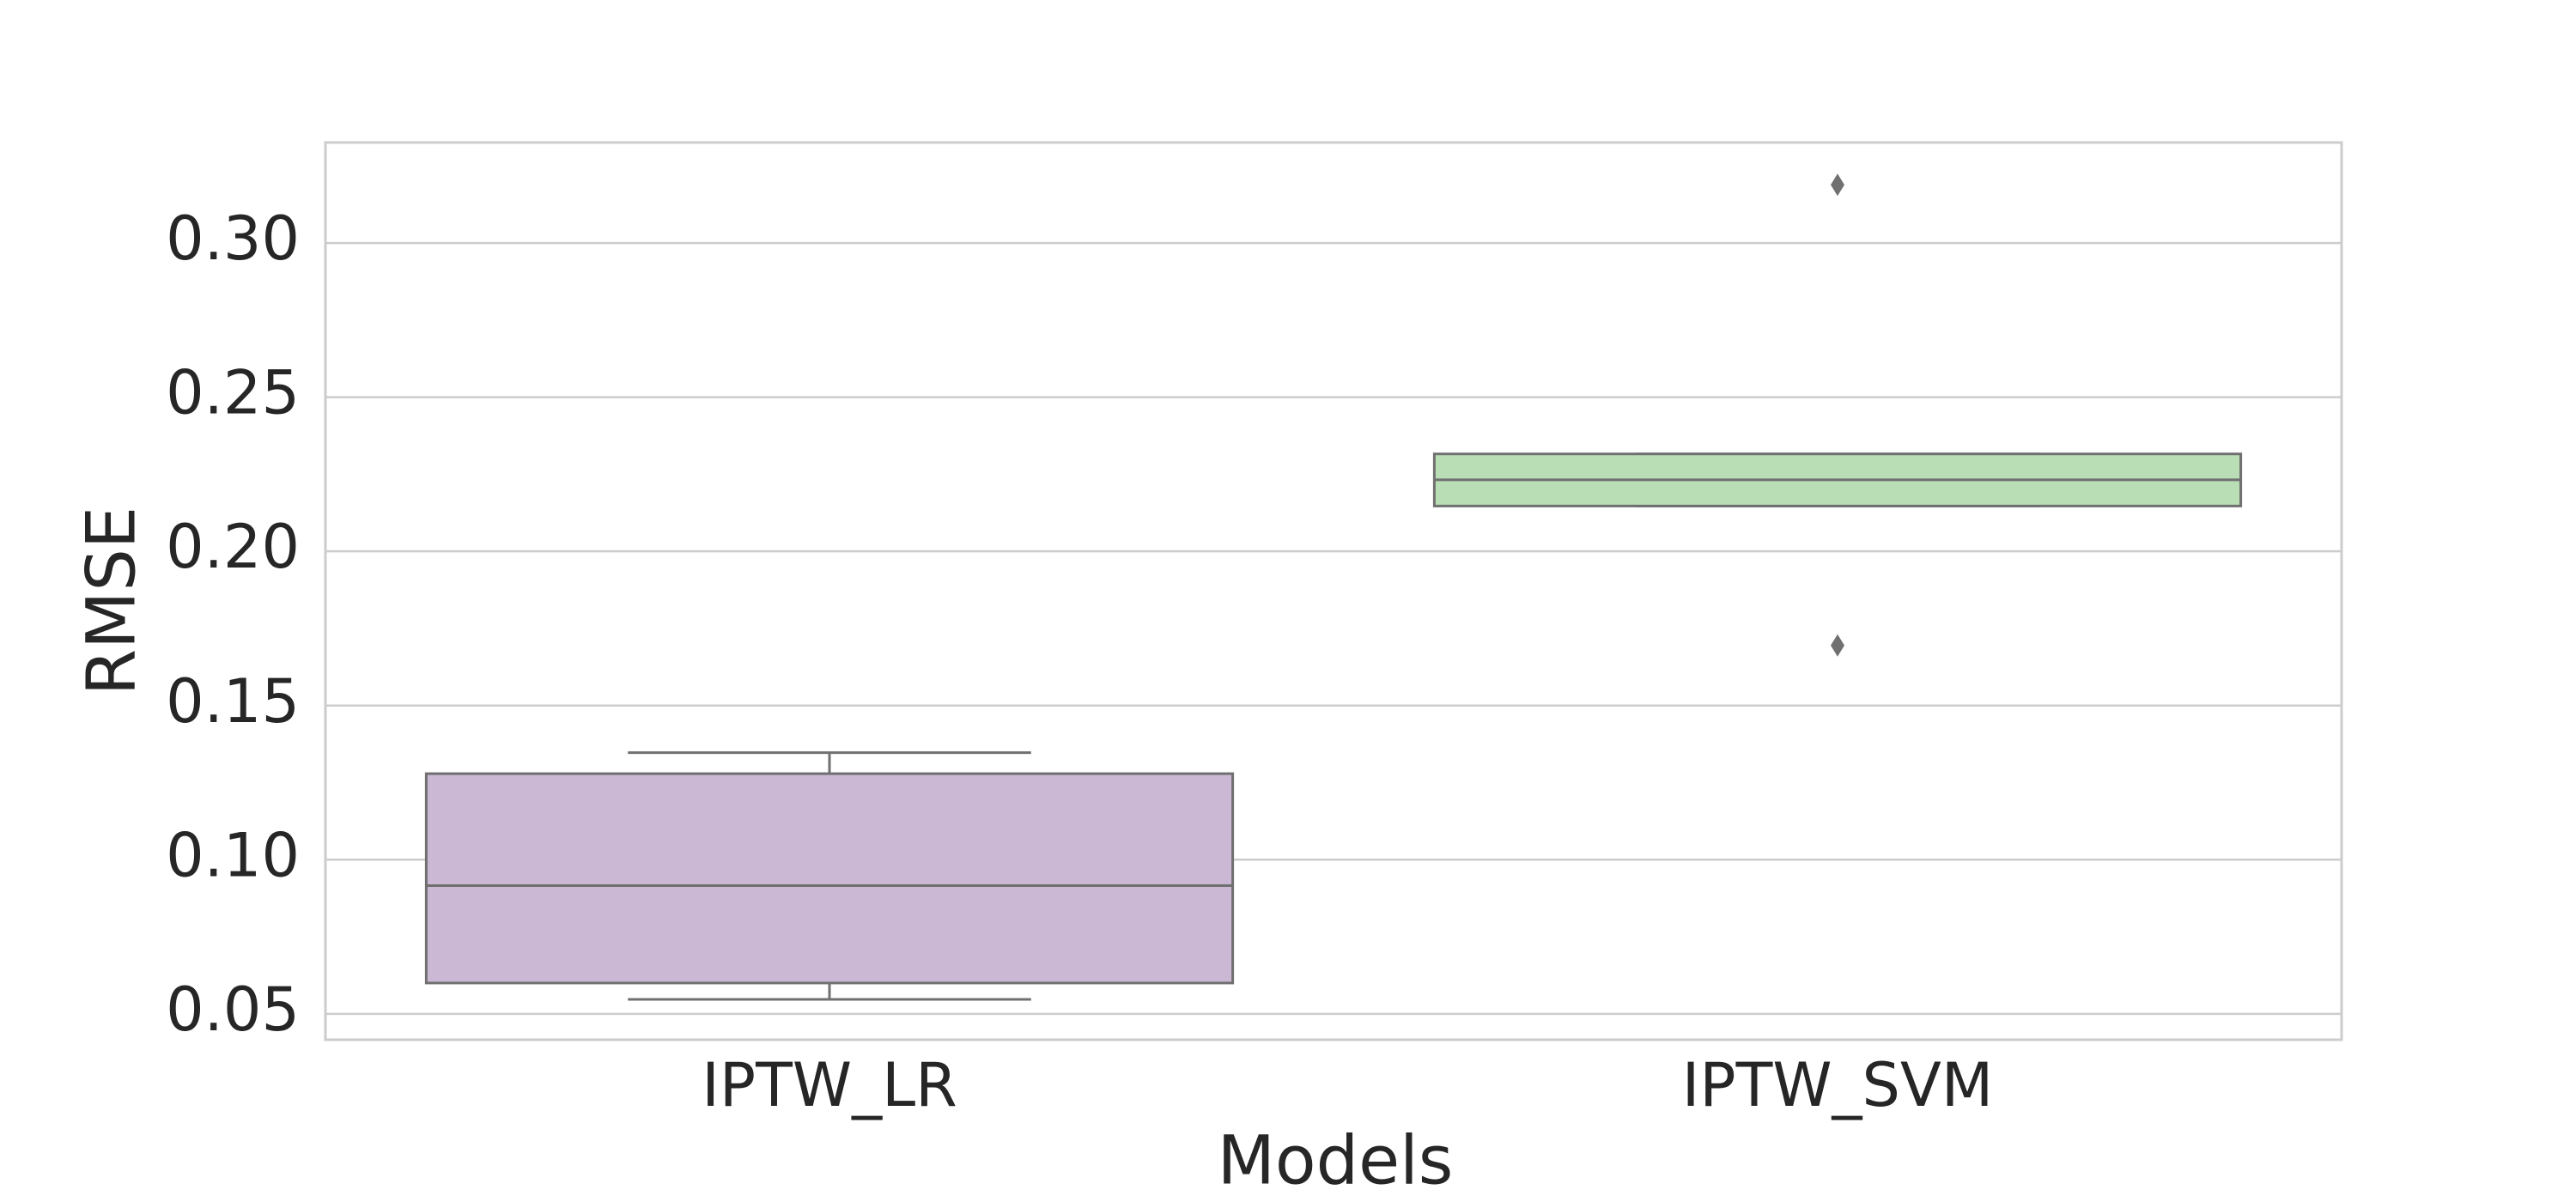 The width and height of the screenshot is (2576, 1202). I want to click on y-tick-label: 0.10, so click(233, 855).